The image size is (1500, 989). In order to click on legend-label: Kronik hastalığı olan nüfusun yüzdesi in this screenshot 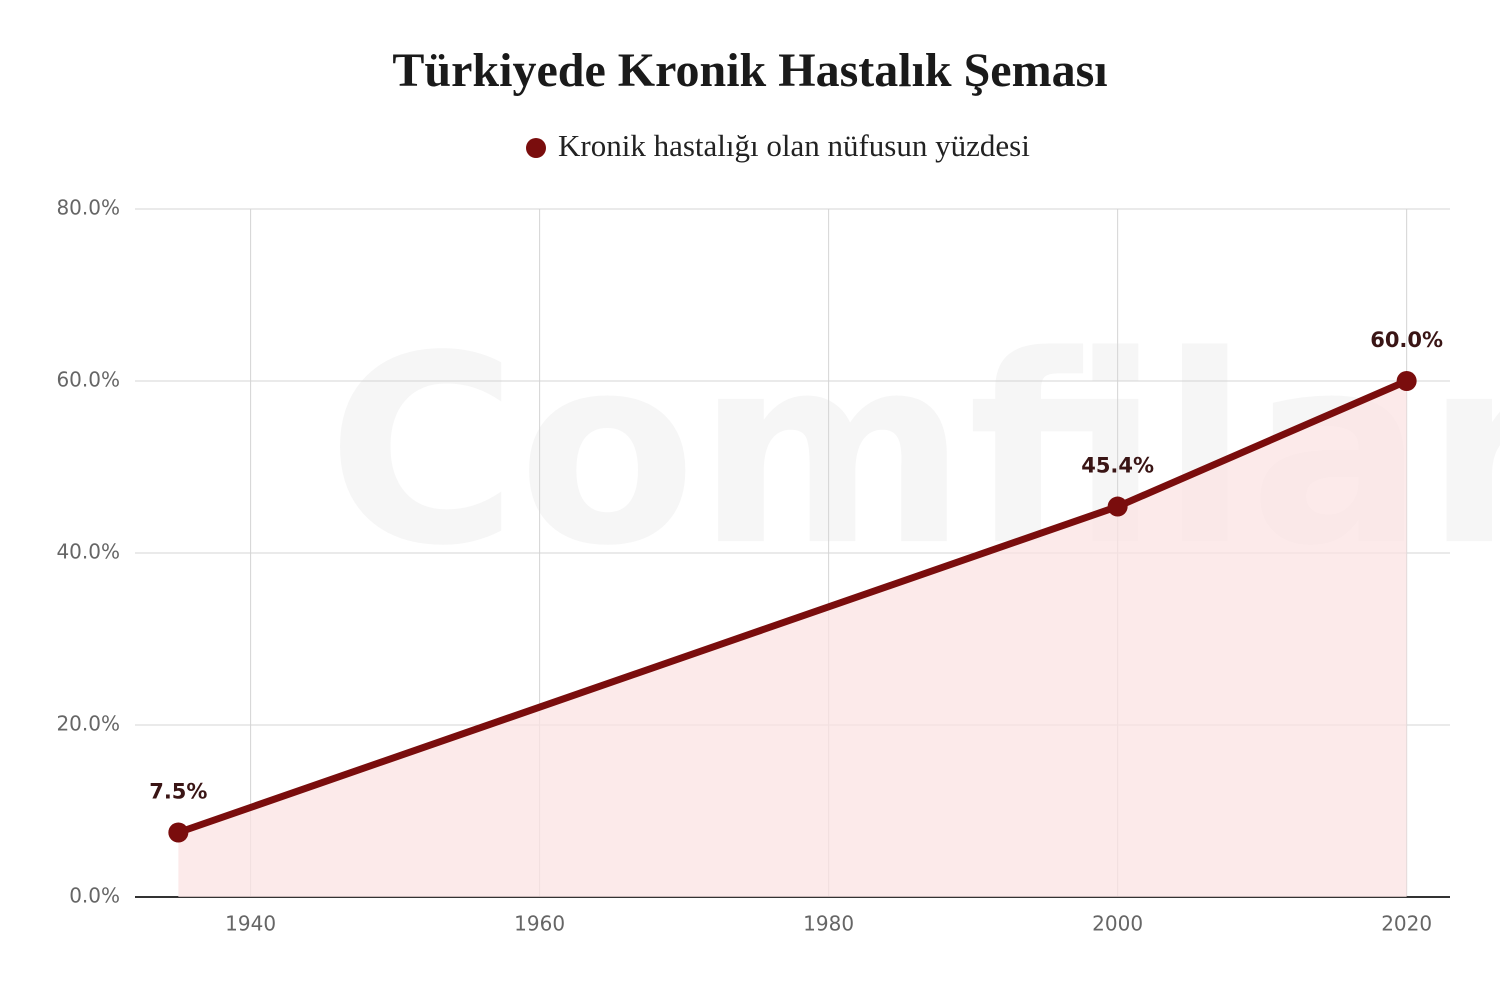, I will do `click(794, 145)`.